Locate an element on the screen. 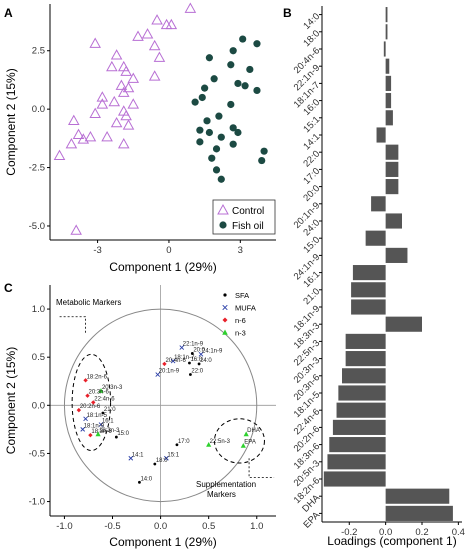  y-tick-label: 1.0 is located at coordinates (38, 309).